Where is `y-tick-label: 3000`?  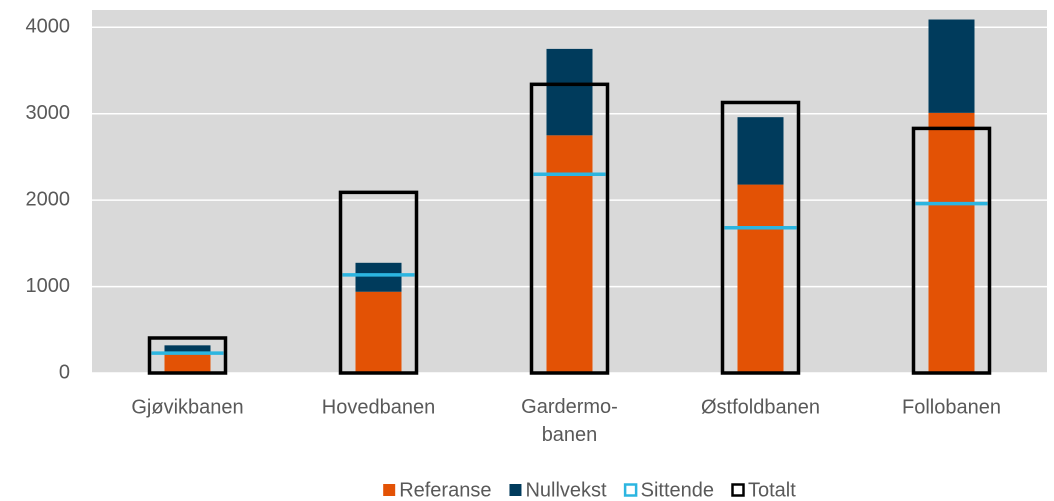 y-tick-label: 3000 is located at coordinates (48, 113).